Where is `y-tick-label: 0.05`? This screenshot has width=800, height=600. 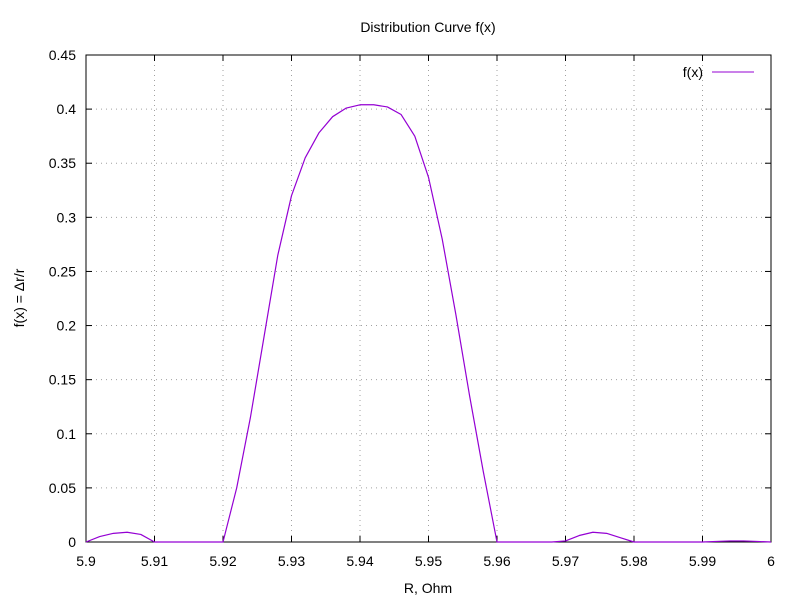 y-tick-label: 0.05 is located at coordinates (62, 488).